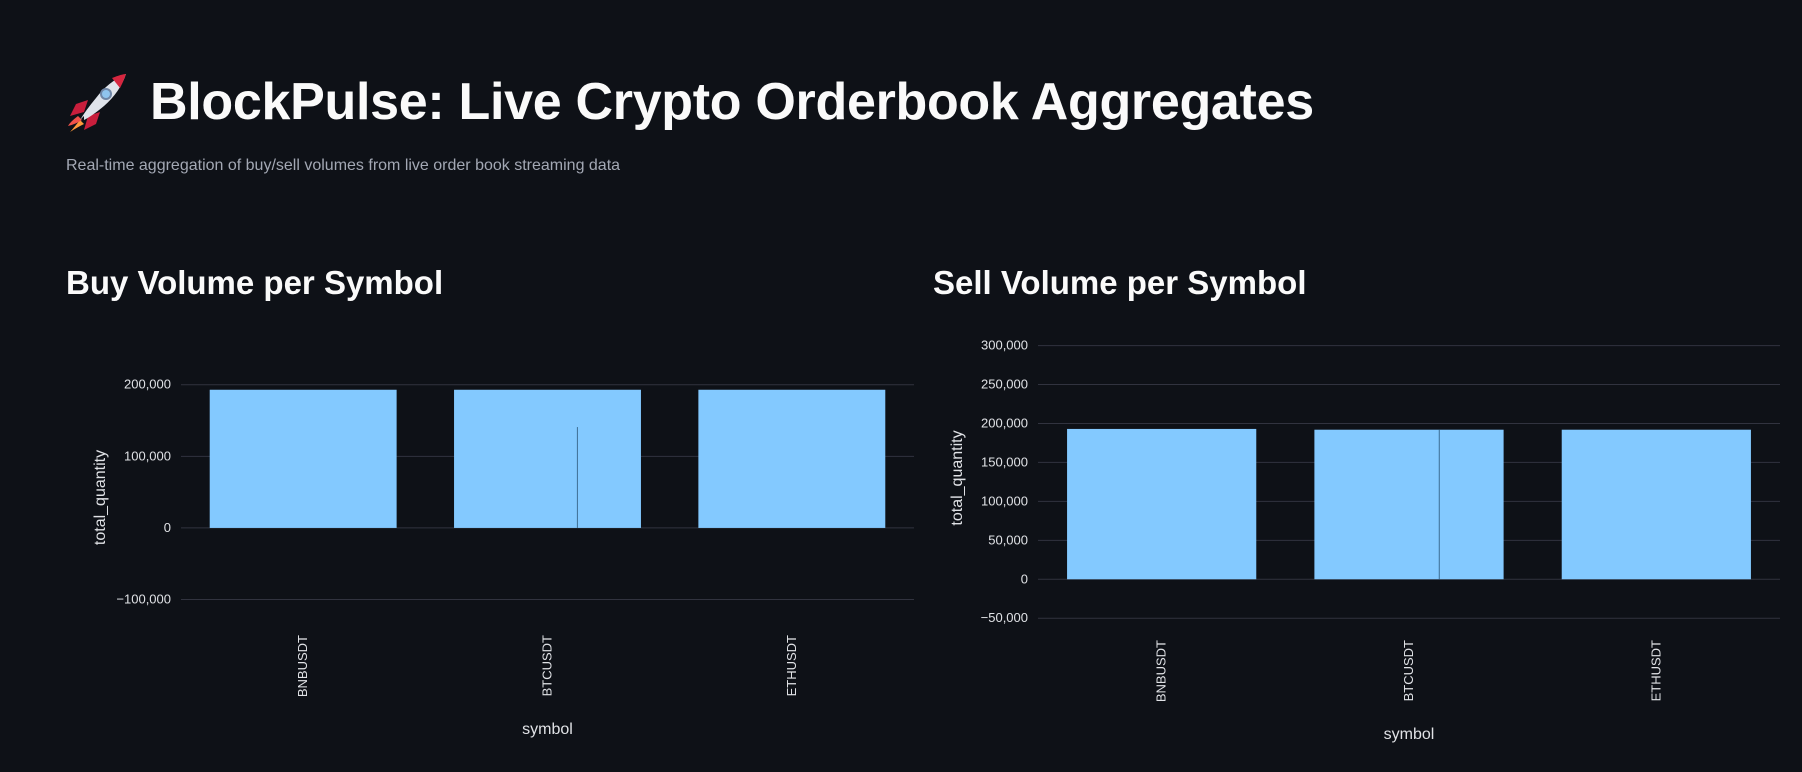 Image resolution: width=1802 pixels, height=772 pixels. I want to click on sell-bar-btcusdt, so click(1409, 504).